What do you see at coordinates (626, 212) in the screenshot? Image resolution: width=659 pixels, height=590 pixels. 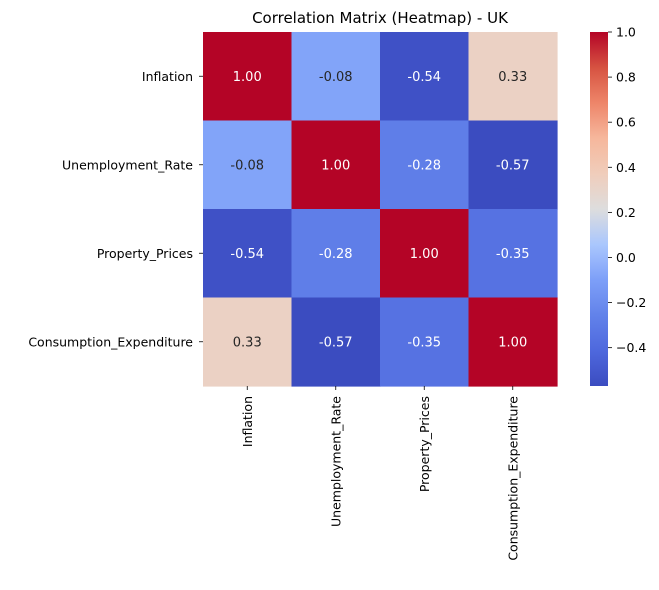 I see `colorbar-tick-label: 0.2` at bounding box center [626, 212].